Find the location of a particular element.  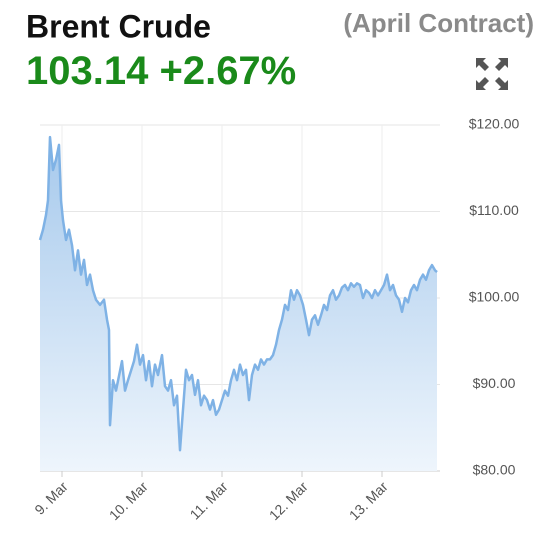

price-value: 103.14 is located at coordinates (87, 71).